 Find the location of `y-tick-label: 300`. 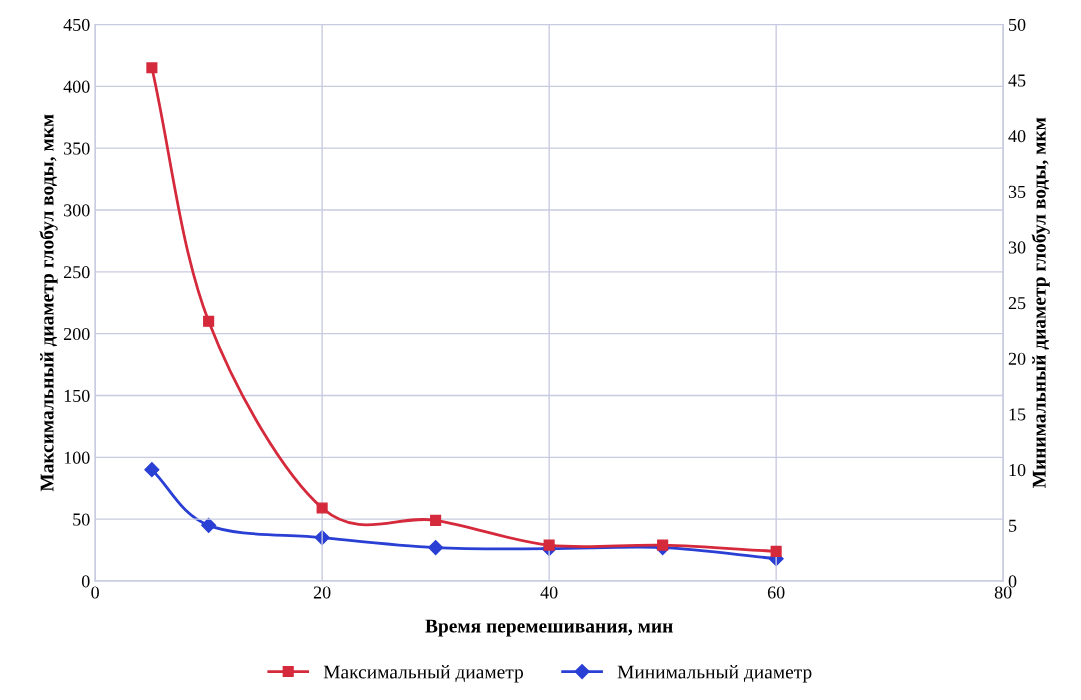

y-tick-label: 300 is located at coordinates (77, 210).